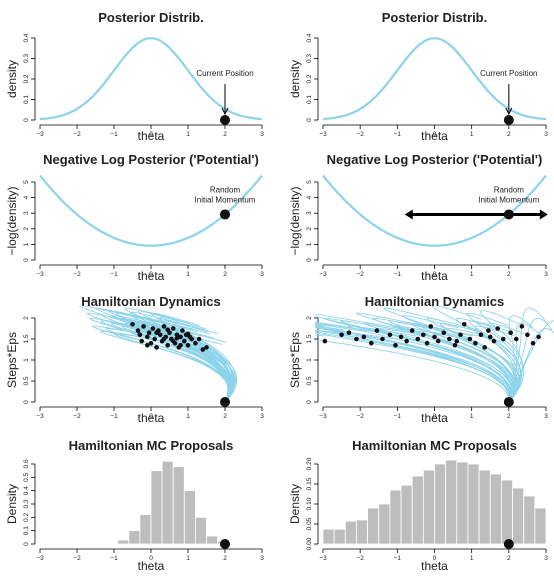 Image resolution: width=554 pixels, height=586 pixels. What do you see at coordinates (151, 445) in the screenshot?
I see `panel-title: Hamiltonian MC Proposals` at bounding box center [151, 445].